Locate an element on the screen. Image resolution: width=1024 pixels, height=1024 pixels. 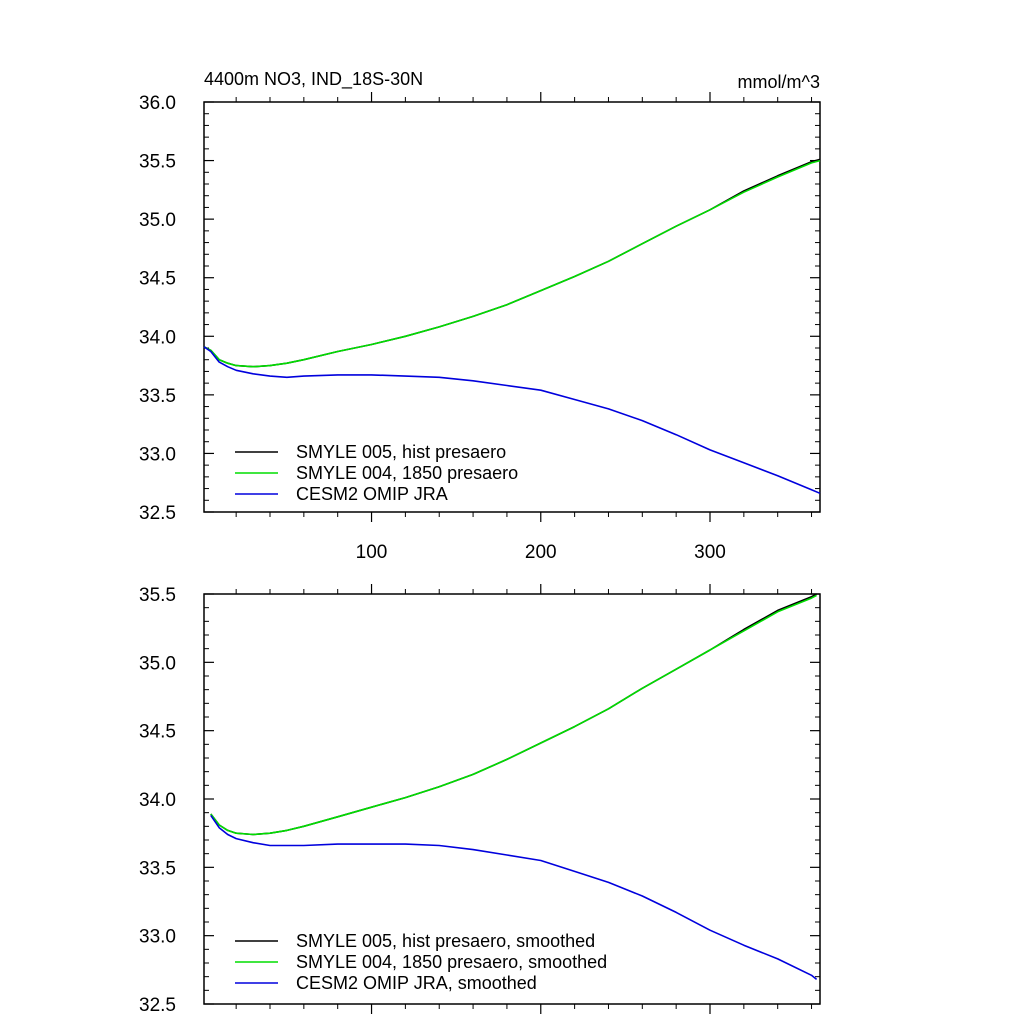
legend-label-1: SMYLE 005, hist presaero is located at coordinates (401, 452).